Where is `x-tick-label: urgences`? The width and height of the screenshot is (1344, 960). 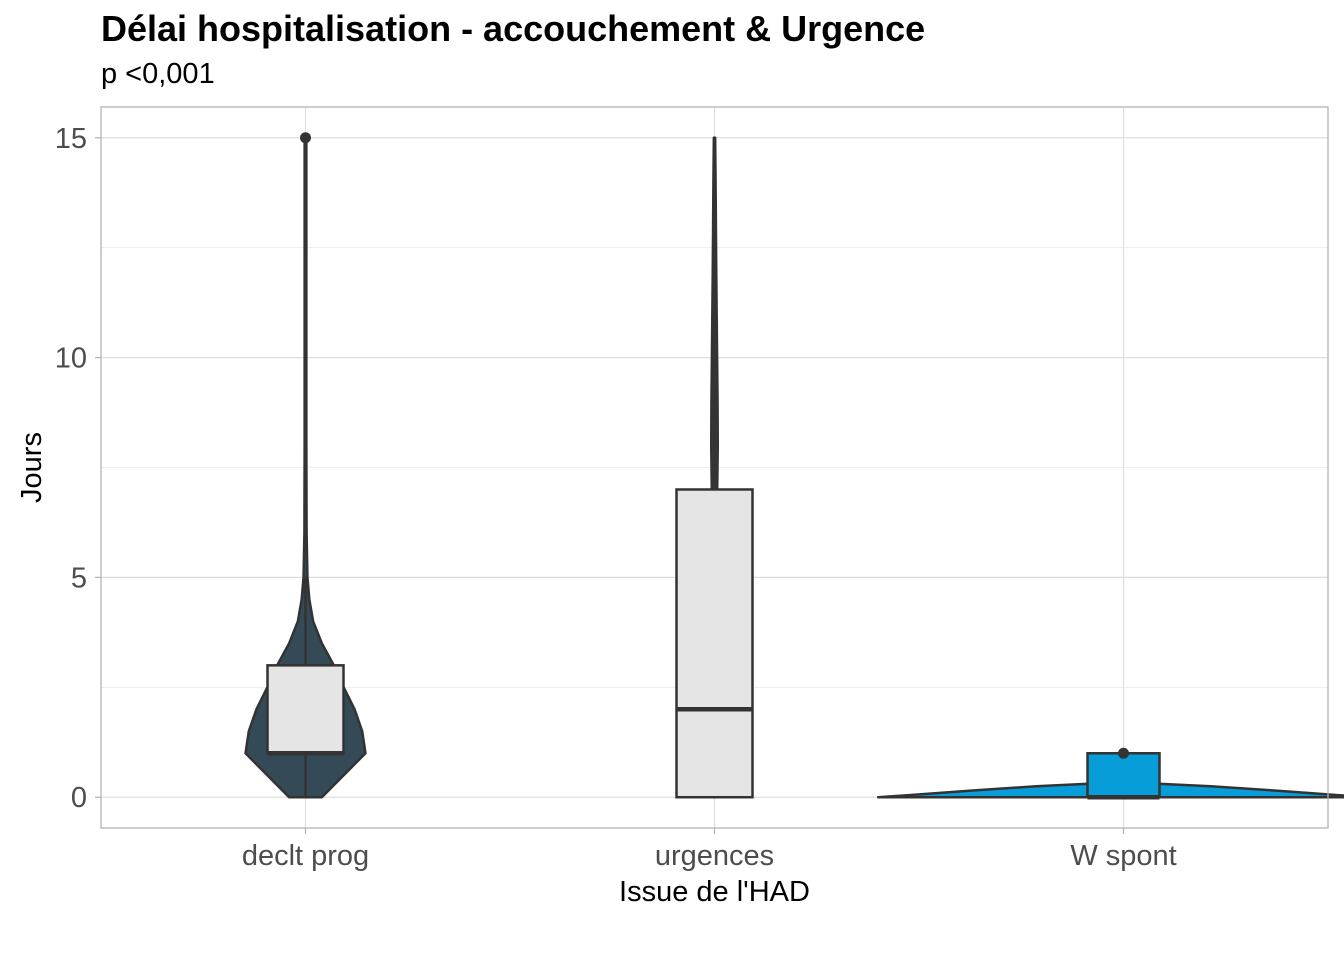
x-tick-label: urgences is located at coordinates (714, 856).